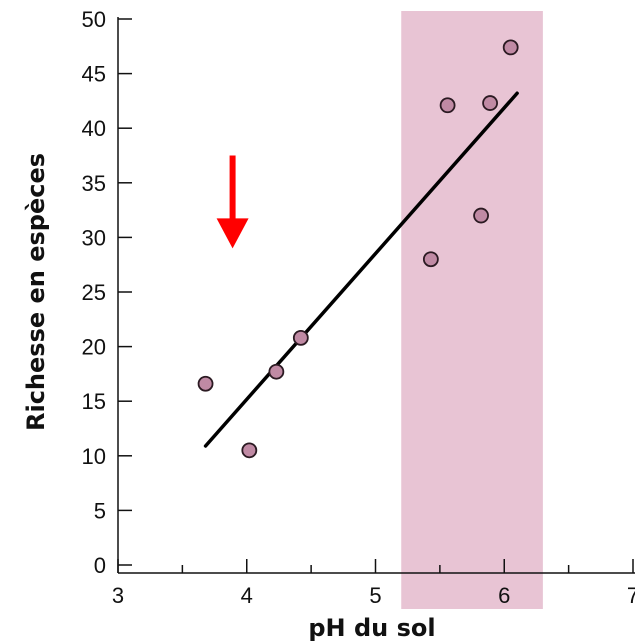 Image resolution: width=635 pixels, height=643 pixels. Describe the element at coordinates (94, 292) in the screenshot. I see `y-tick-label: 25` at that location.